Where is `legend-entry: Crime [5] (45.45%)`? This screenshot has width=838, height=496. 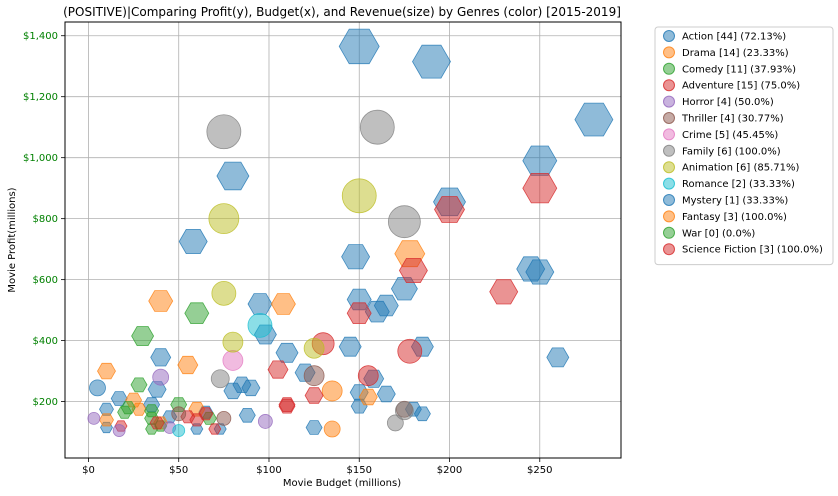 legend-entry: Crime [5] (45.45%) is located at coordinates (730, 135).